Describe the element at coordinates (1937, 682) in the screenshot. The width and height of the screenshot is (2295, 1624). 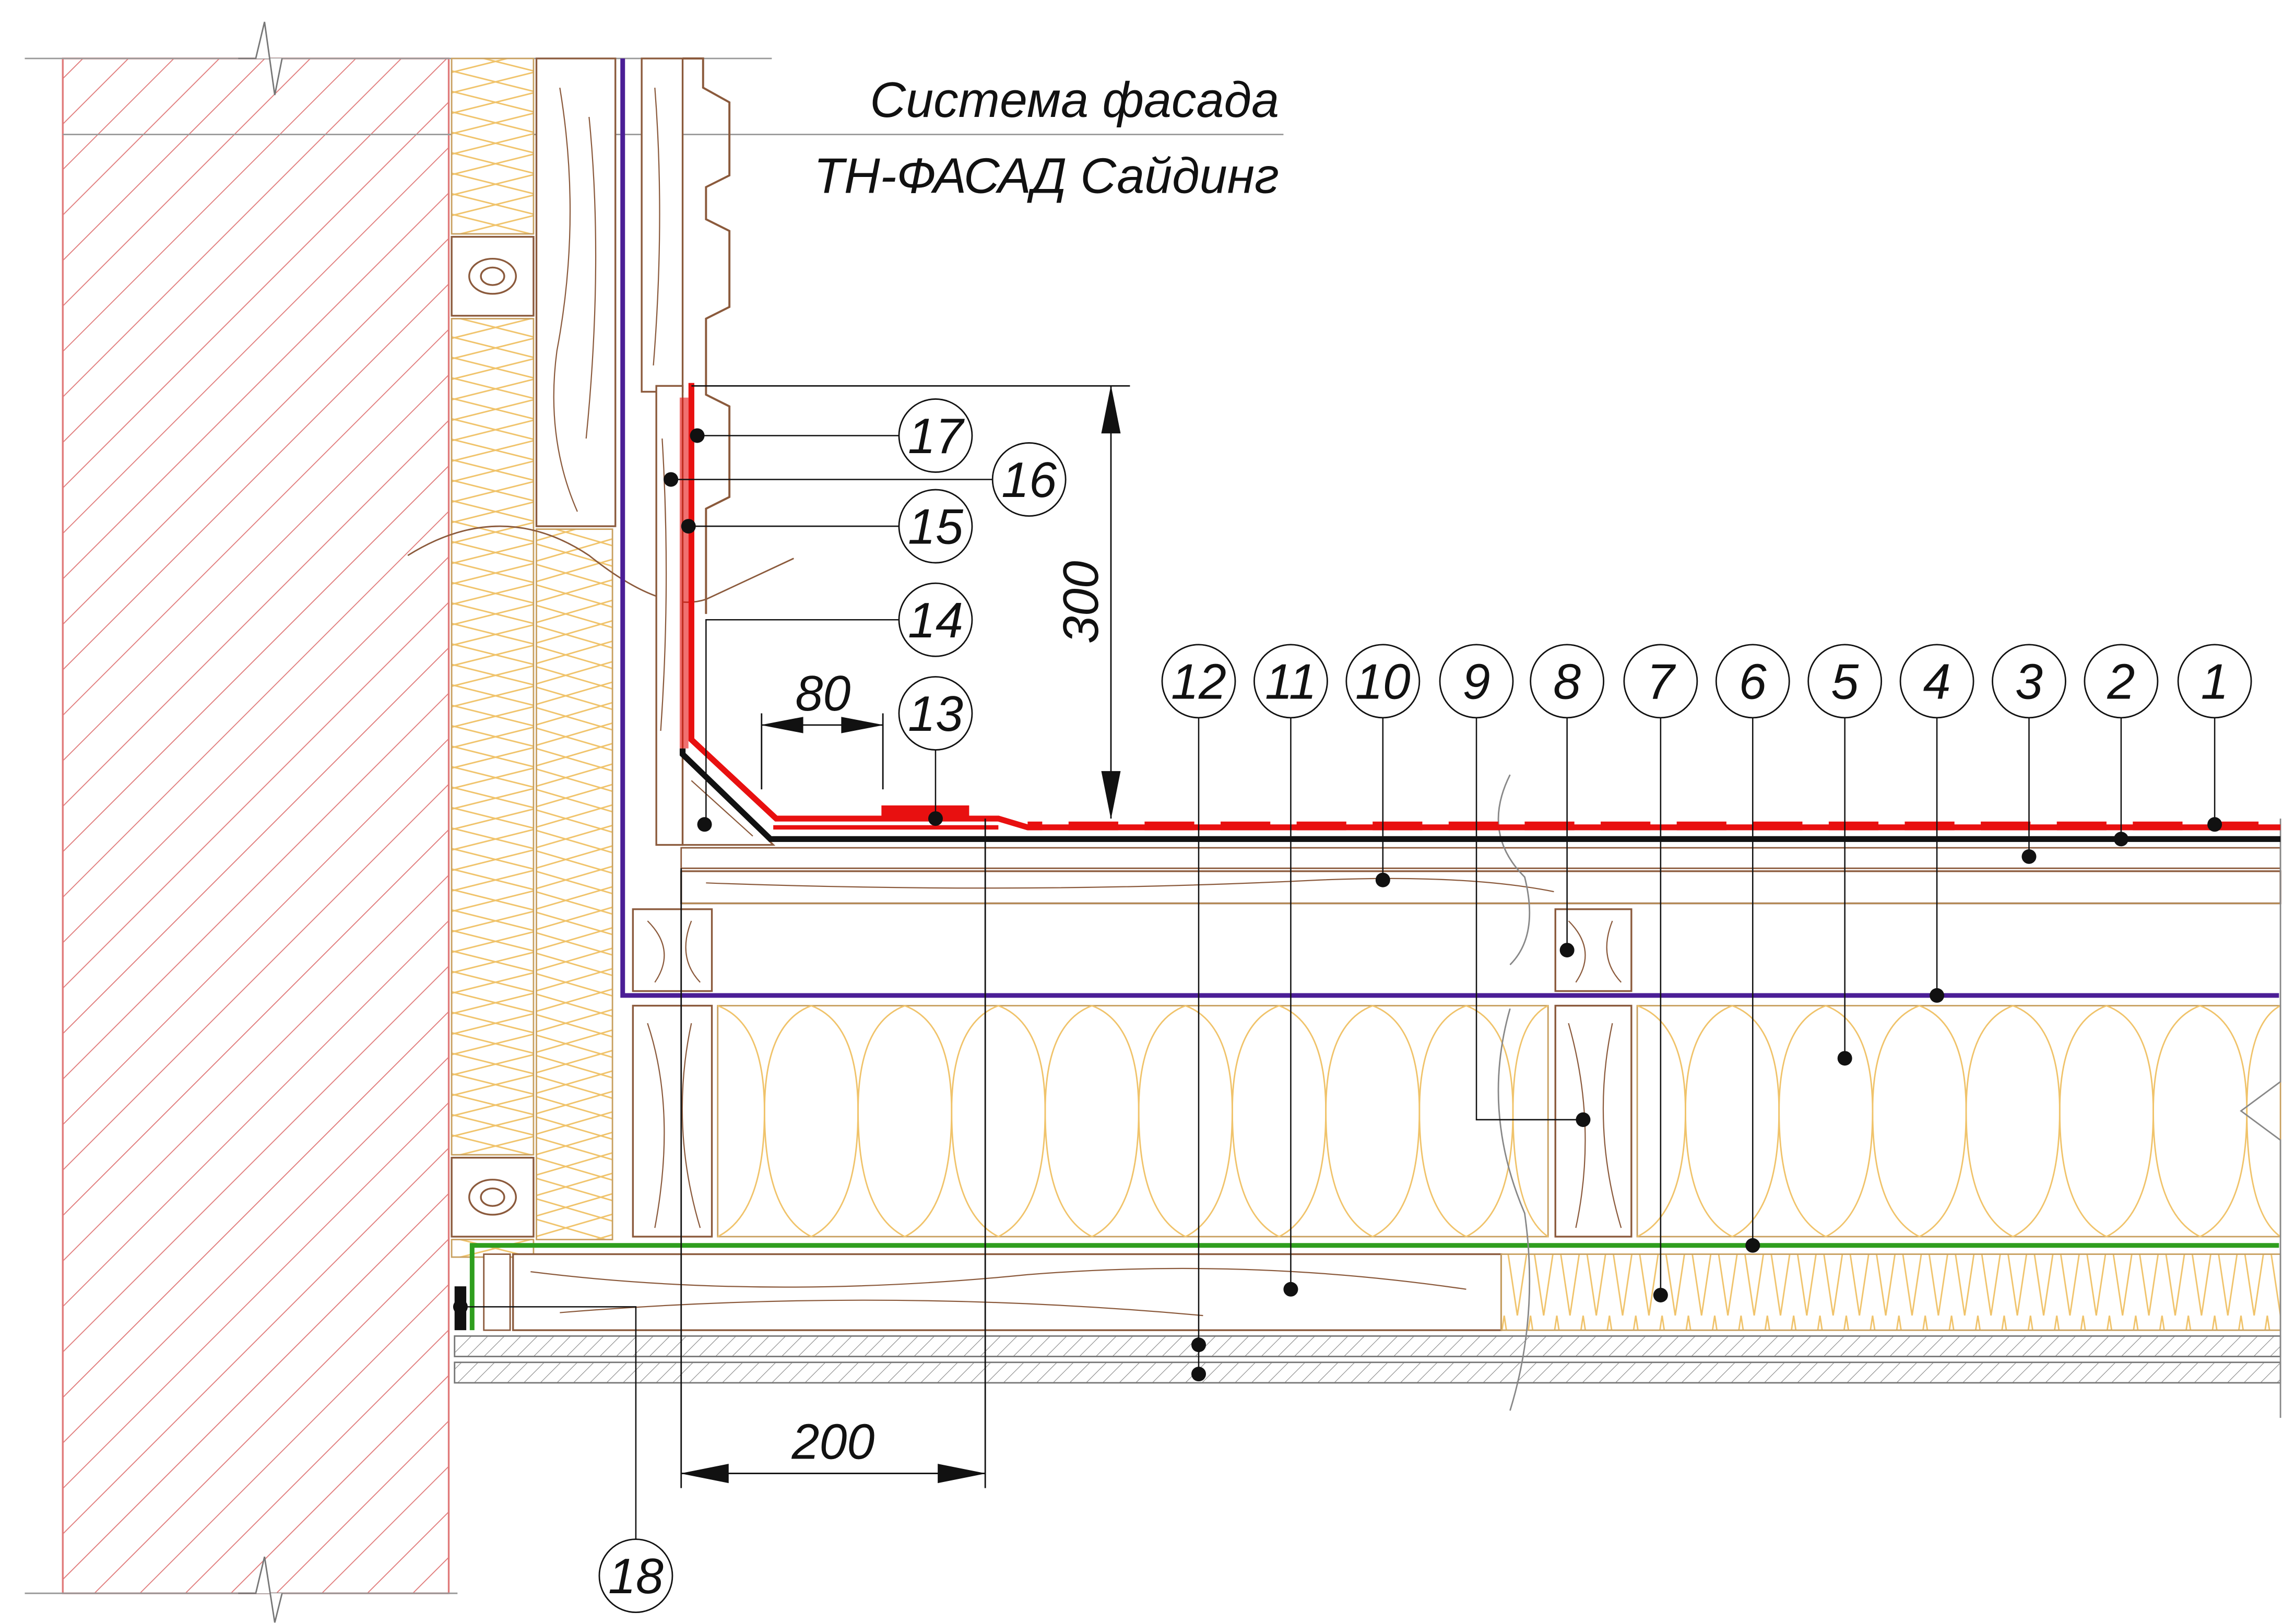
I see `callout-4: 4` at that location.